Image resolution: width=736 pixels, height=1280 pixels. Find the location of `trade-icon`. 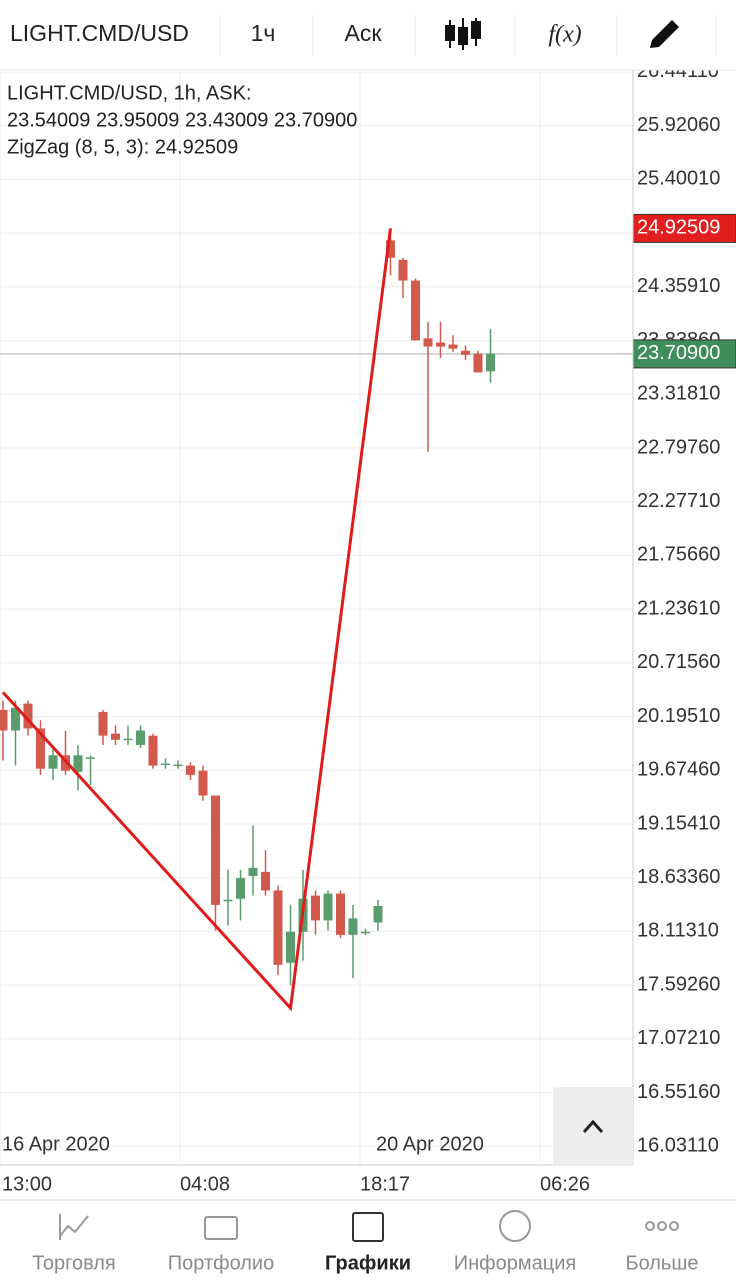

trade-icon is located at coordinates (74, 1227).